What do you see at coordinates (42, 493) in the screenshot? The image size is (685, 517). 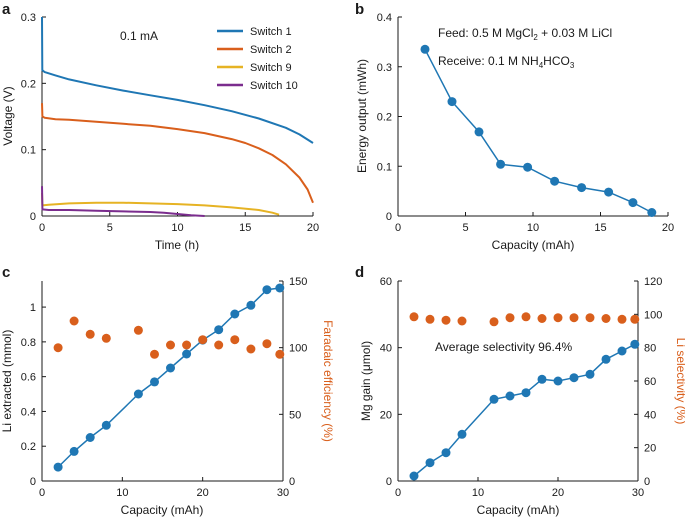 I see `chart-c-xtick-label: 0` at bounding box center [42, 493].